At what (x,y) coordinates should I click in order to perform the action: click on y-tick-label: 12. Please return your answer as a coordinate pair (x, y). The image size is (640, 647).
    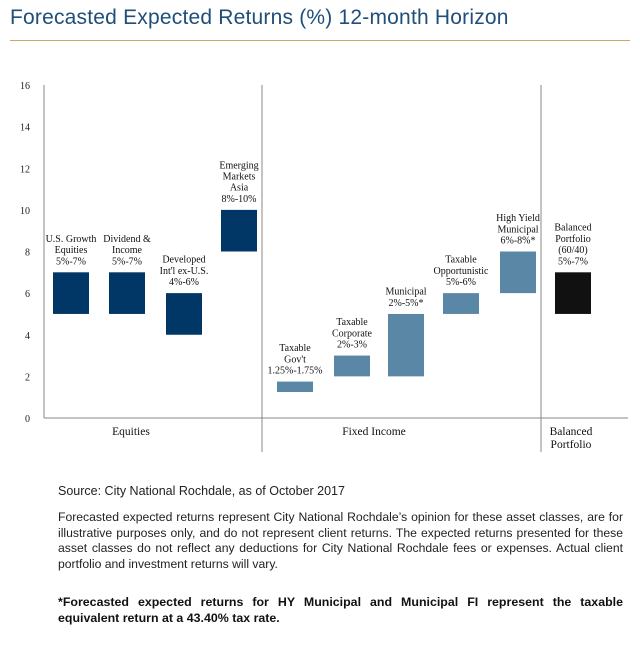
    Looking at the image, I should click on (25, 169).